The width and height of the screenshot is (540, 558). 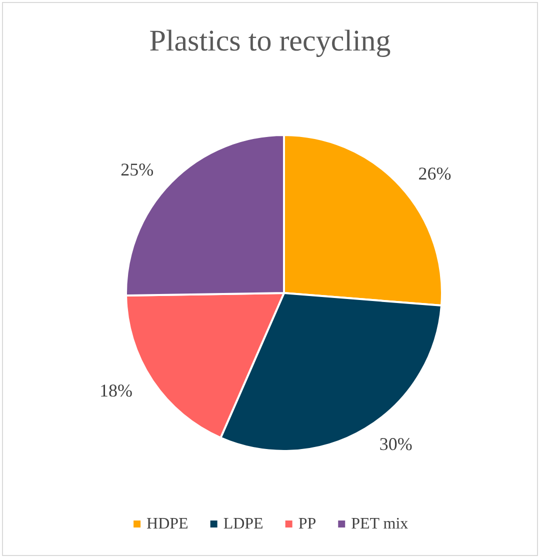 I want to click on data-label: 18%, so click(x=115, y=390).